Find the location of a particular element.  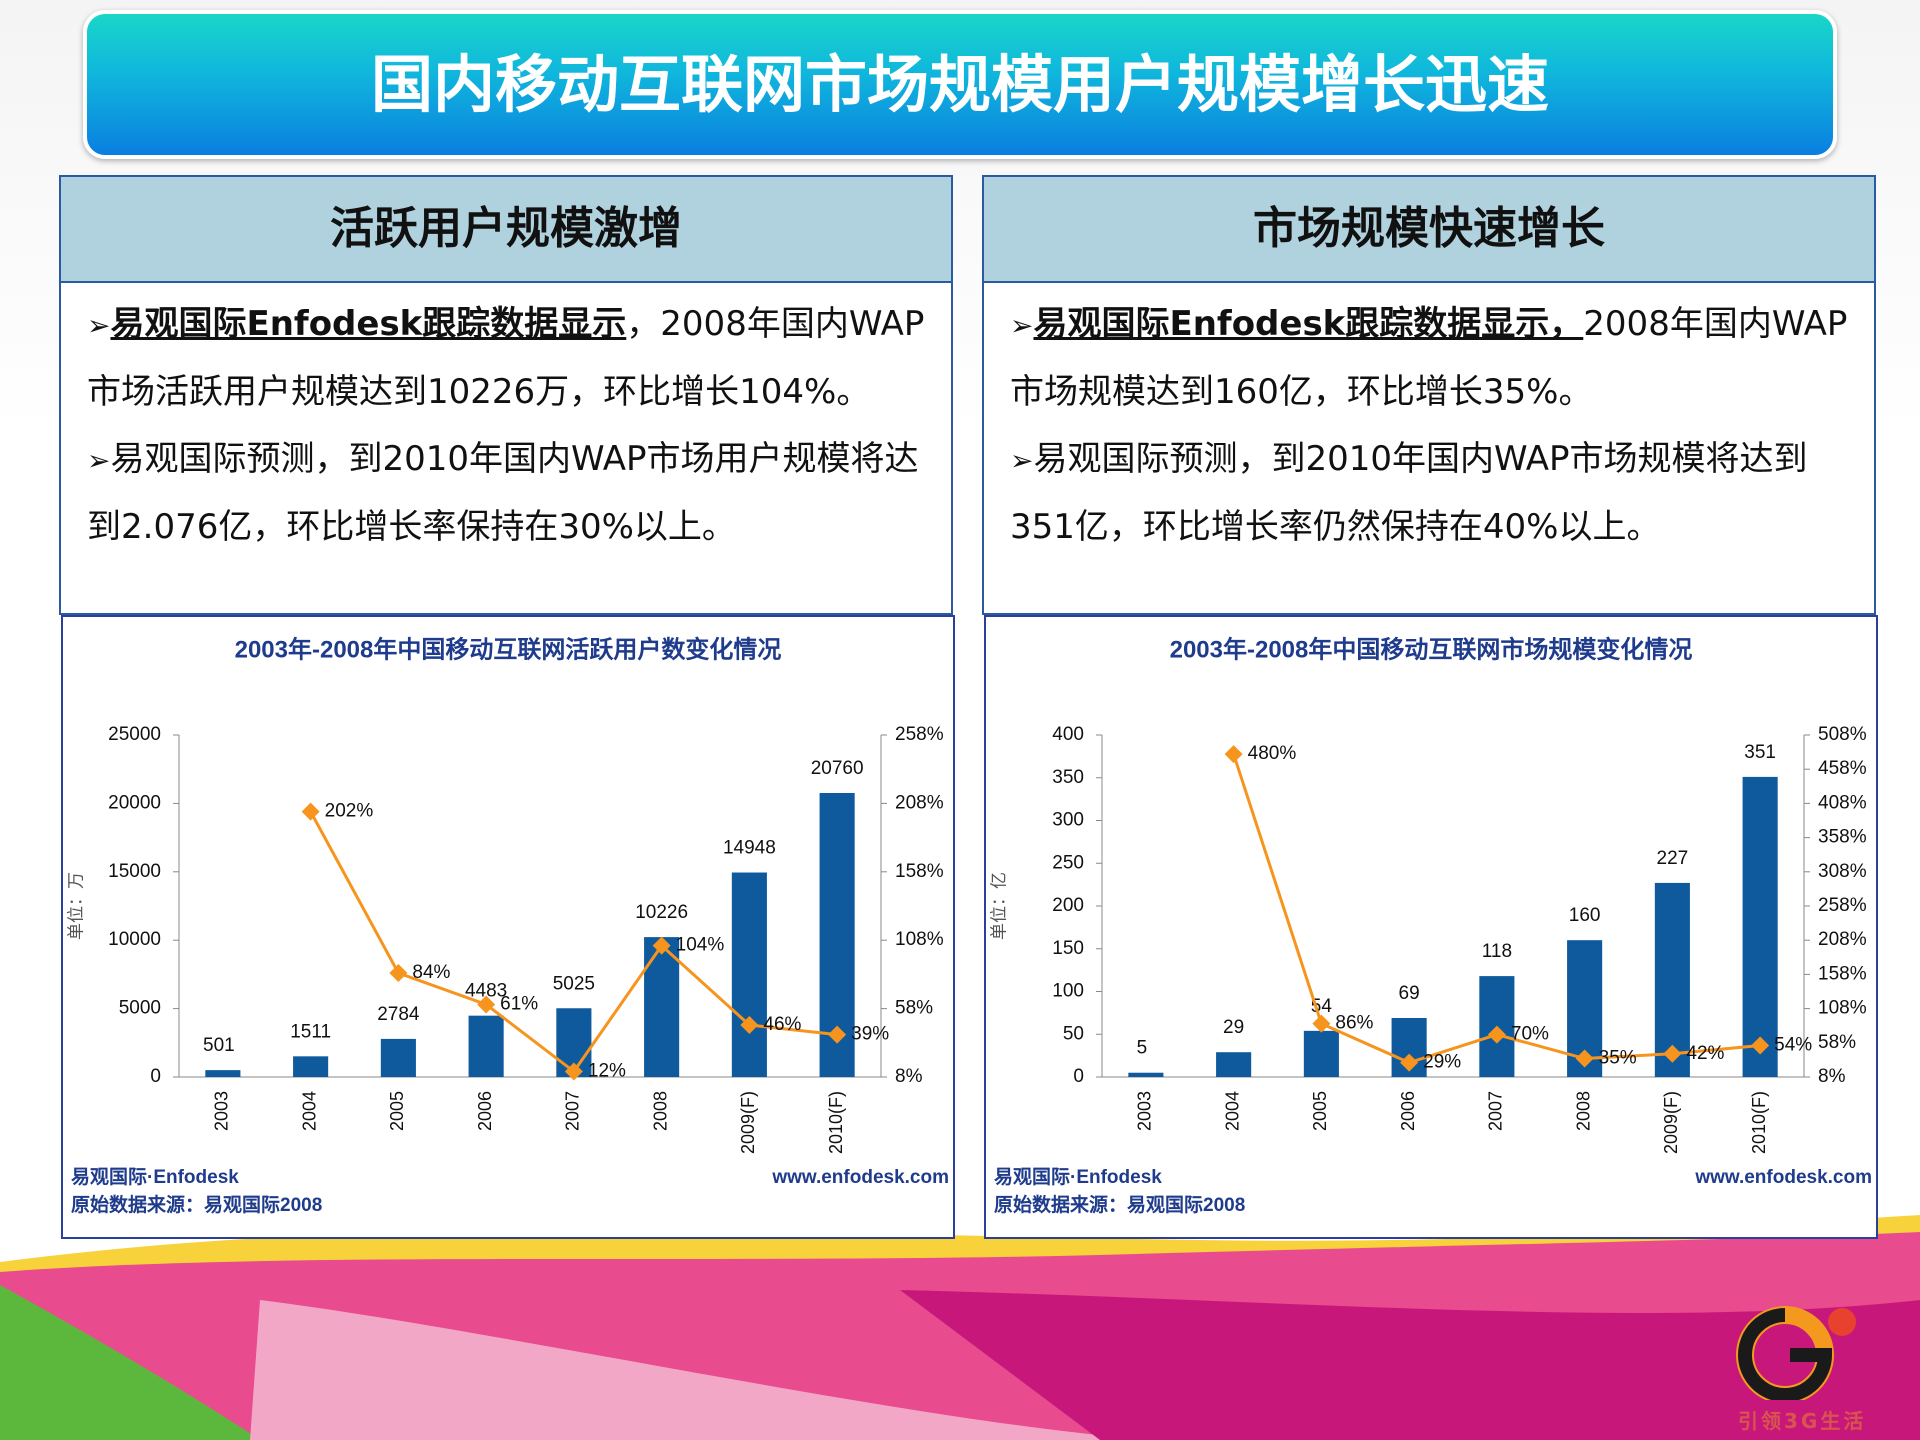

line-value-label: 39% is located at coordinates (870, 1034).